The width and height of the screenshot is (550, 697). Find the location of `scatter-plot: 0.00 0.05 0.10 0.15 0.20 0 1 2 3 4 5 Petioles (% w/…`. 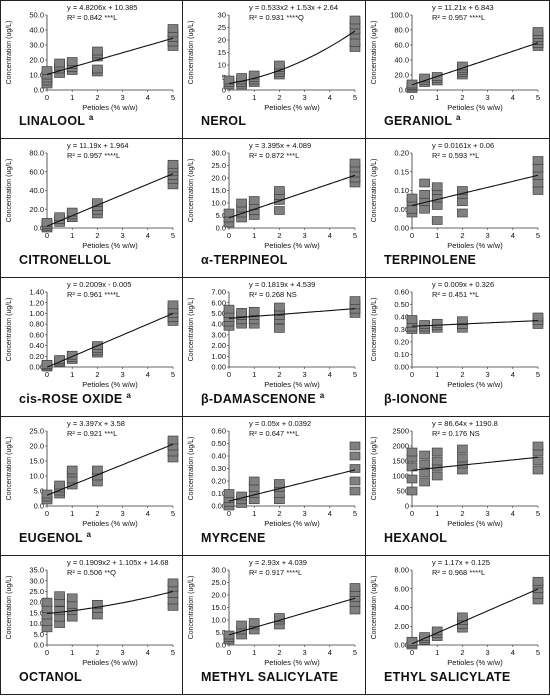

scatter-plot: 0.00 0.05 0.10 0.15 0.20 0 1 2 3 4 5 Petioles (% w/… is located at coordinates (457, 199).